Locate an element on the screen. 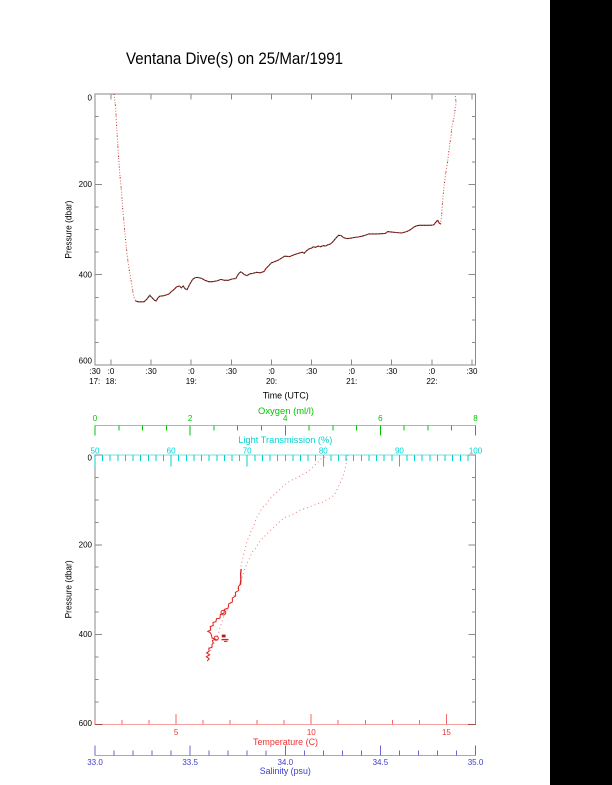 The width and height of the screenshot is (612, 785). svg-text: 33.0 is located at coordinates (95, 762).